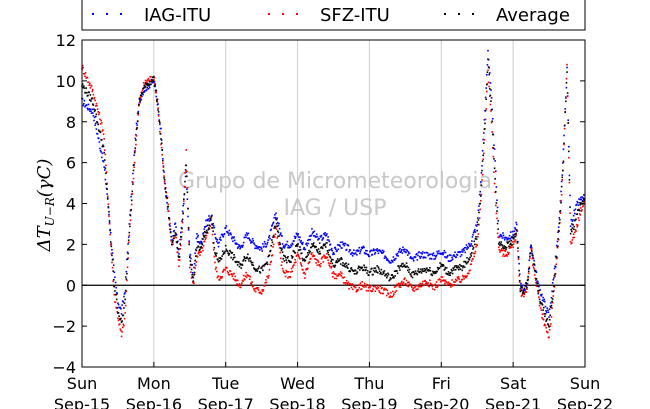 The height and width of the screenshot is (409, 650). What do you see at coordinates (66, 40) in the screenshot?
I see `y-tick-label: 12` at bounding box center [66, 40].